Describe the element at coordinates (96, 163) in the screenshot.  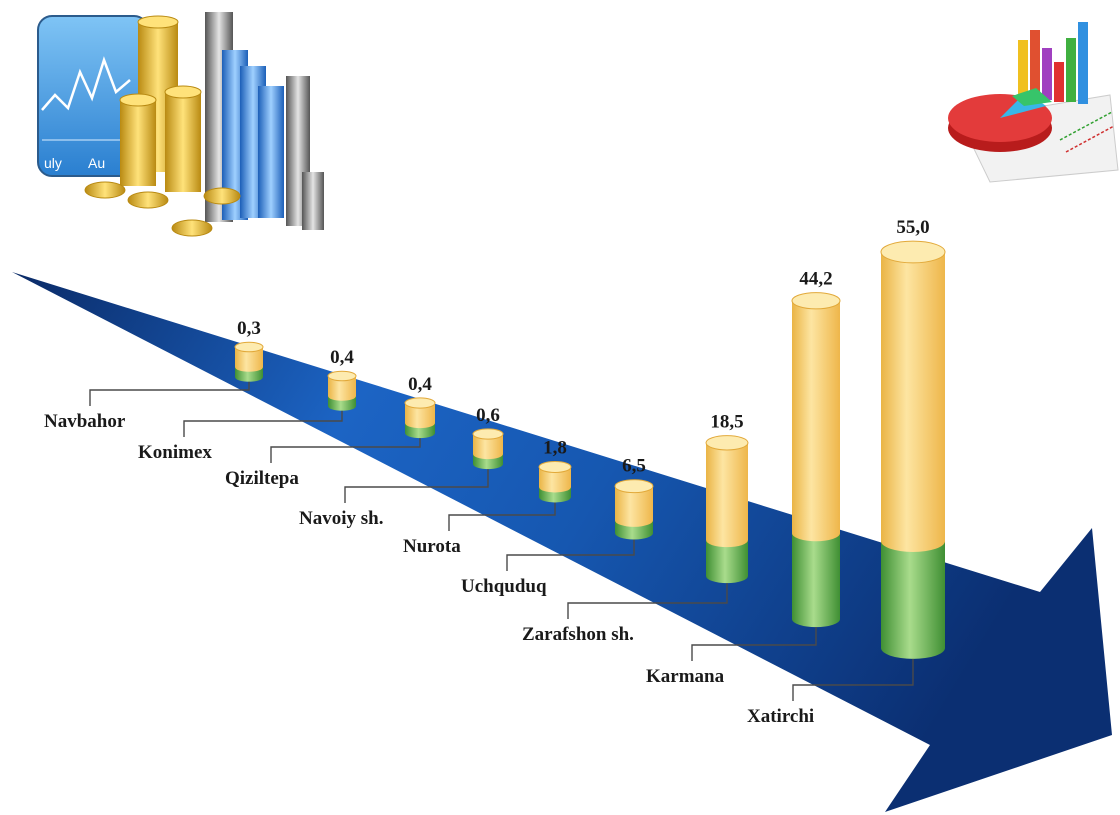
I see `month-label-2: Au` at that location.